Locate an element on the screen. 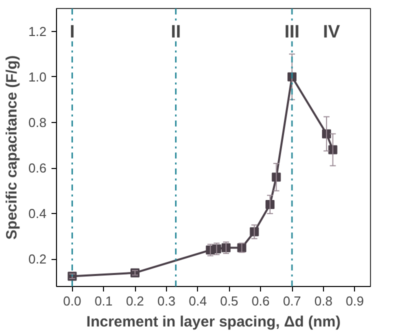 The image size is (405, 333). y-tick-label: 0.4 is located at coordinates (37, 214).